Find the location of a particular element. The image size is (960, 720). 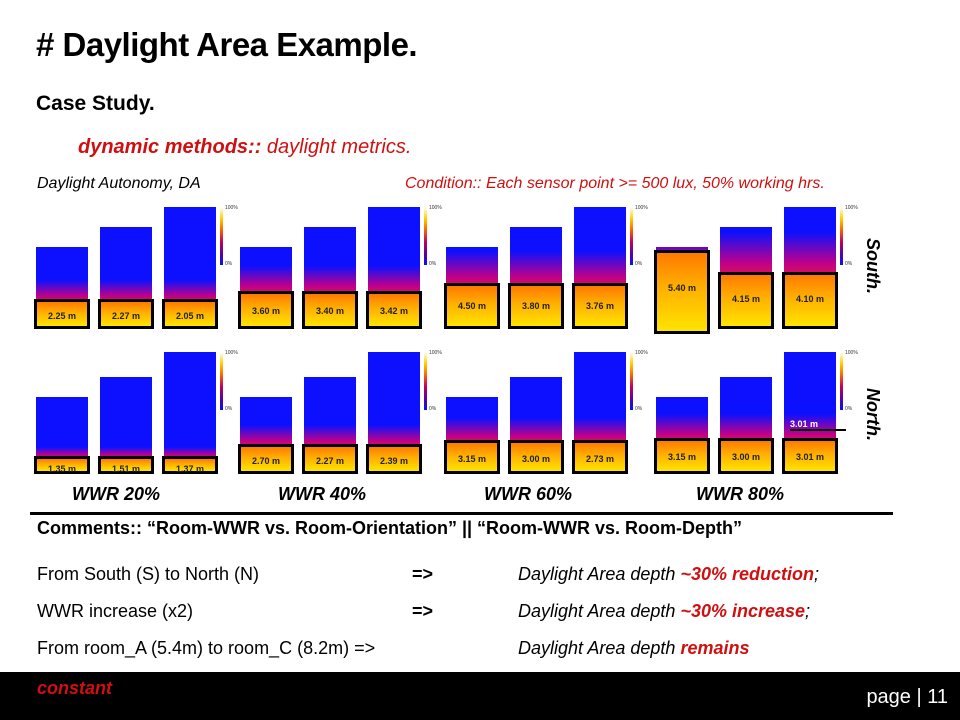

daylight-area-box: 5.40 m is located at coordinates (682, 292).